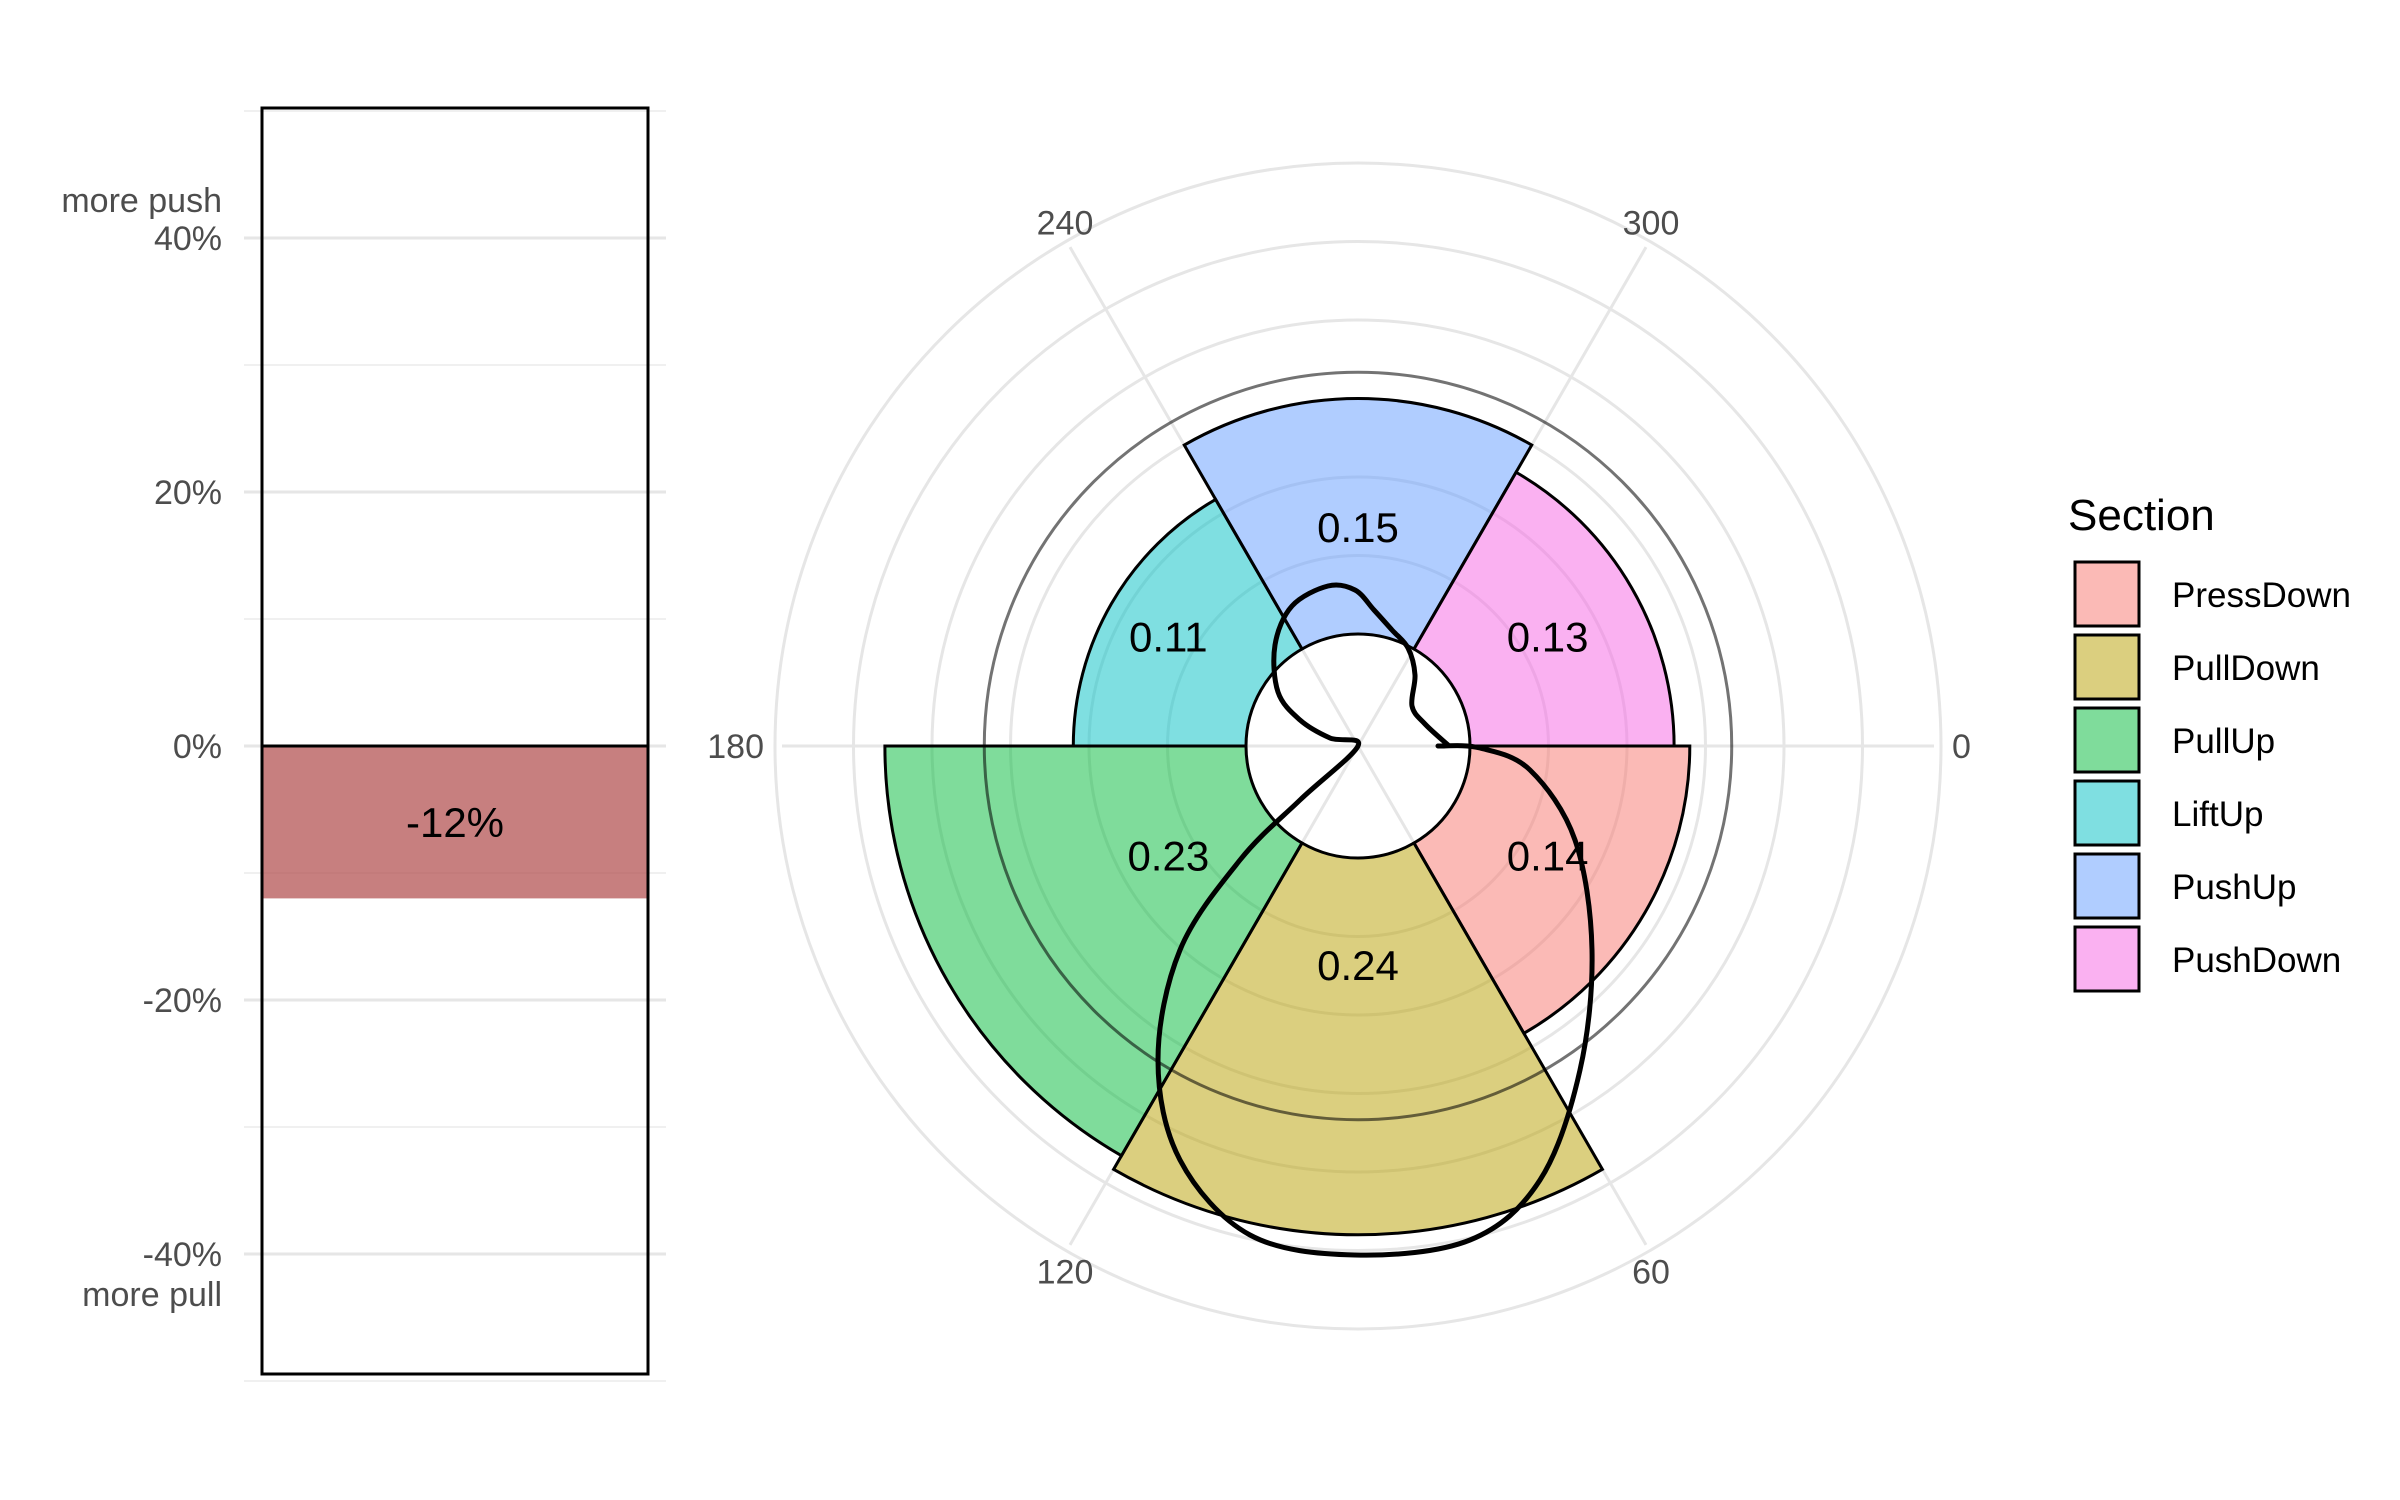  Describe the element at coordinates (2107, 740) in the screenshot. I see `legend-swatch-pullup` at that location.